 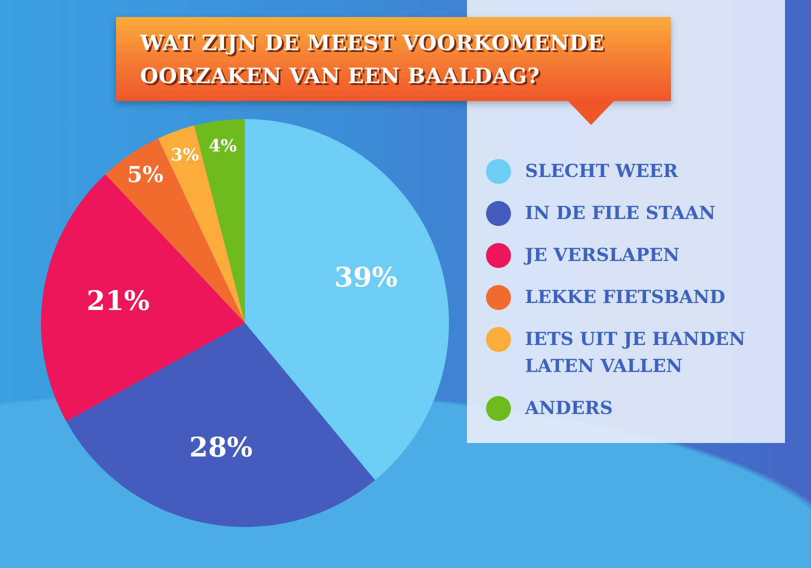 I want to click on legend-label: LEKKE FIETSBAND, so click(x=625, y=298).